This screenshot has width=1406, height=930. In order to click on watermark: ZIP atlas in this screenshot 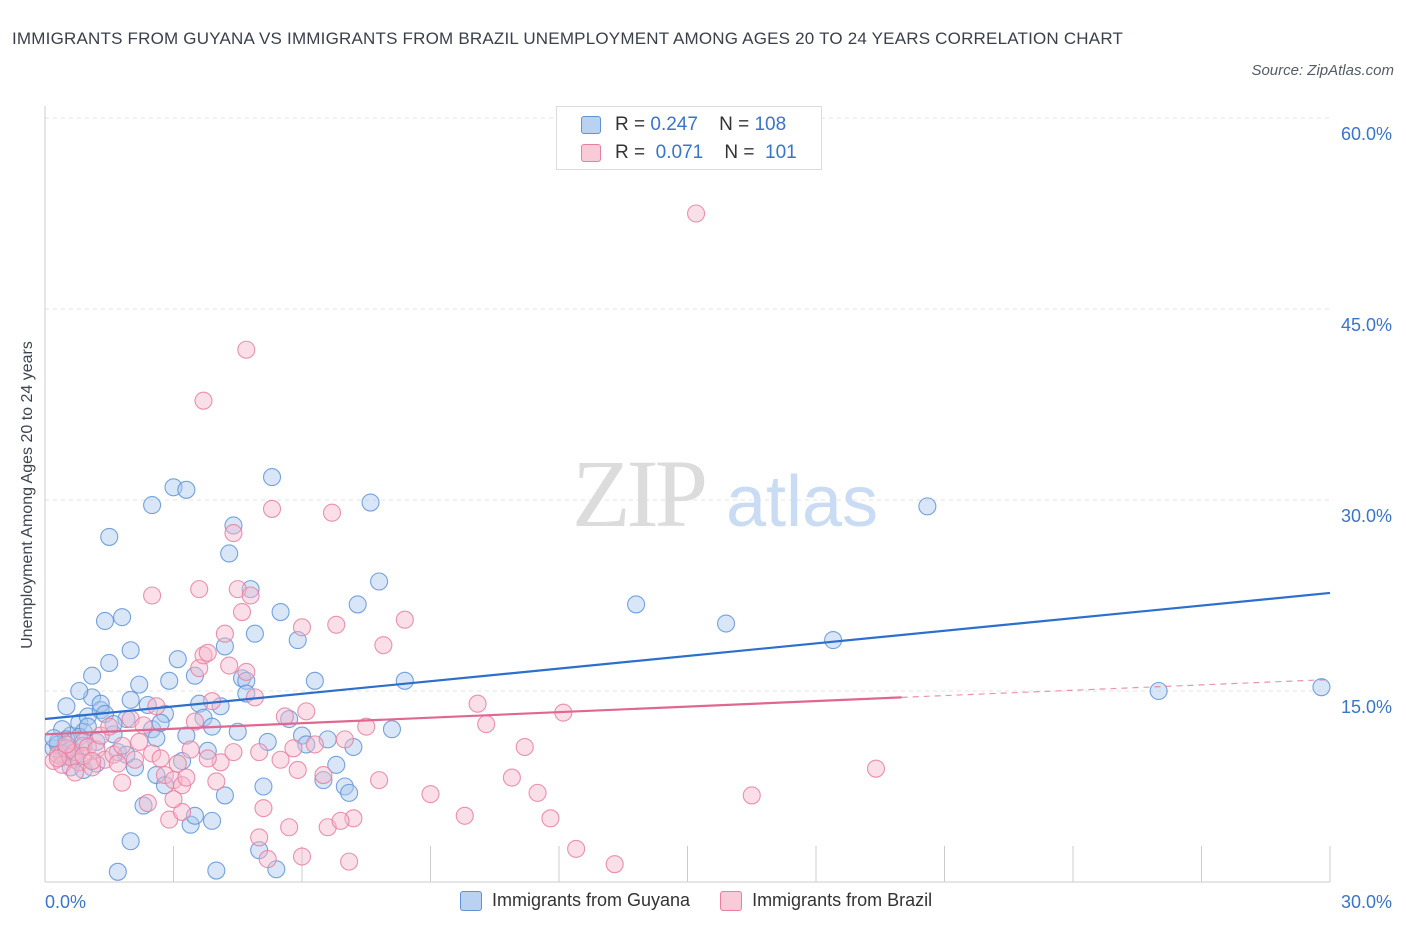, I will do `click(725, 493)`.